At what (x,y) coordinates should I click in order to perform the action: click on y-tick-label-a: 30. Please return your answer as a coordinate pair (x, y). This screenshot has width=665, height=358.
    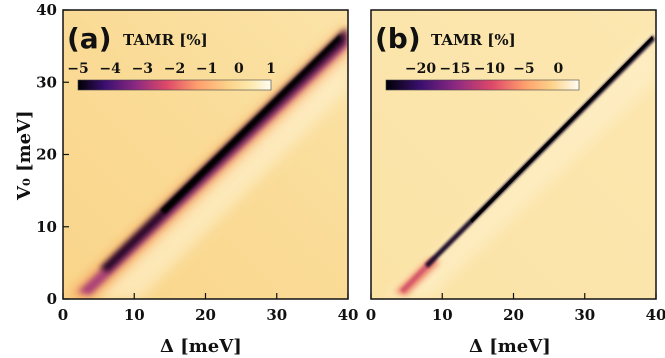
    Looking at the image, I should click on (46, 82).